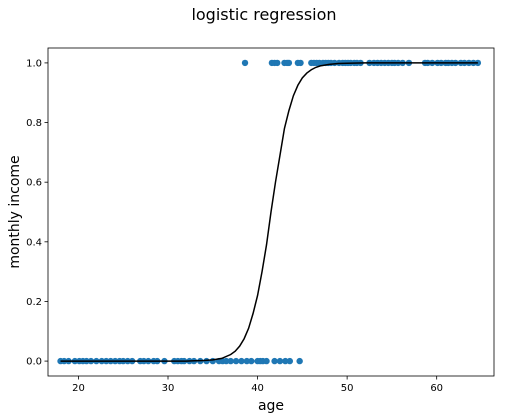 The image size is (505, 418). What do you see at coordinates (271, 406) in the screenshot?
I see `x-axis-label: age` at bounding box center [271, 406].